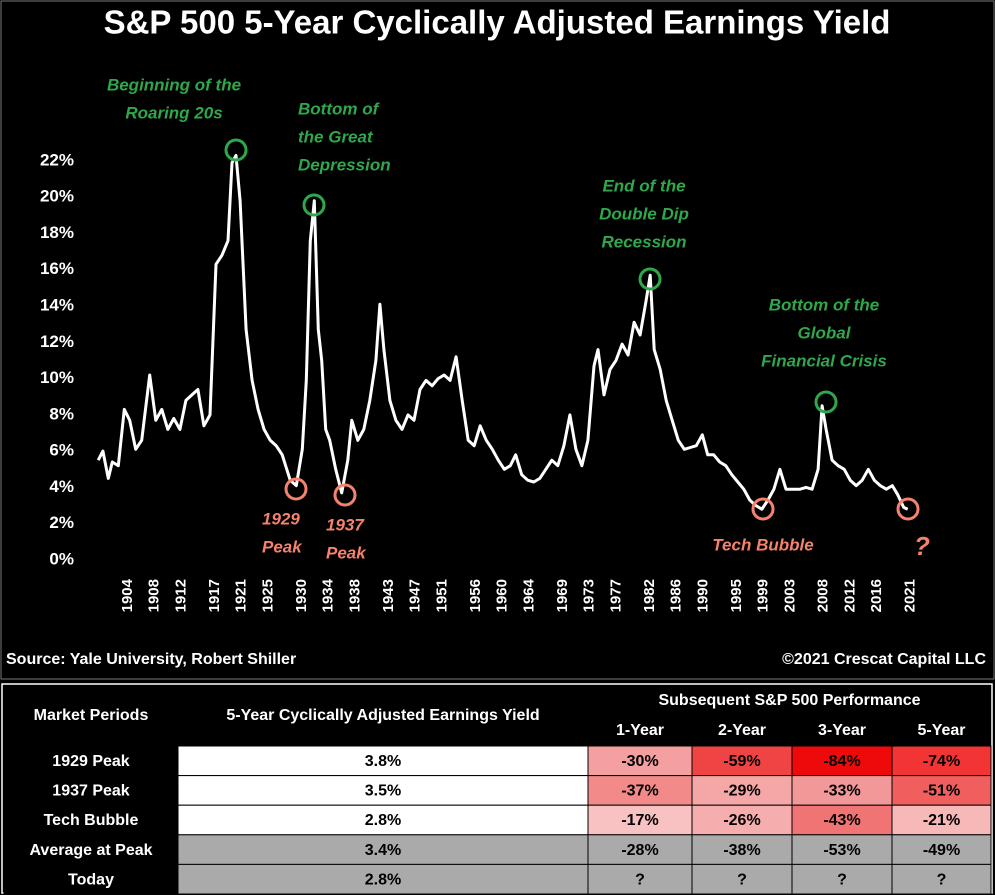  I want to click on table-text: Tech Bubble, so click(91, 820).